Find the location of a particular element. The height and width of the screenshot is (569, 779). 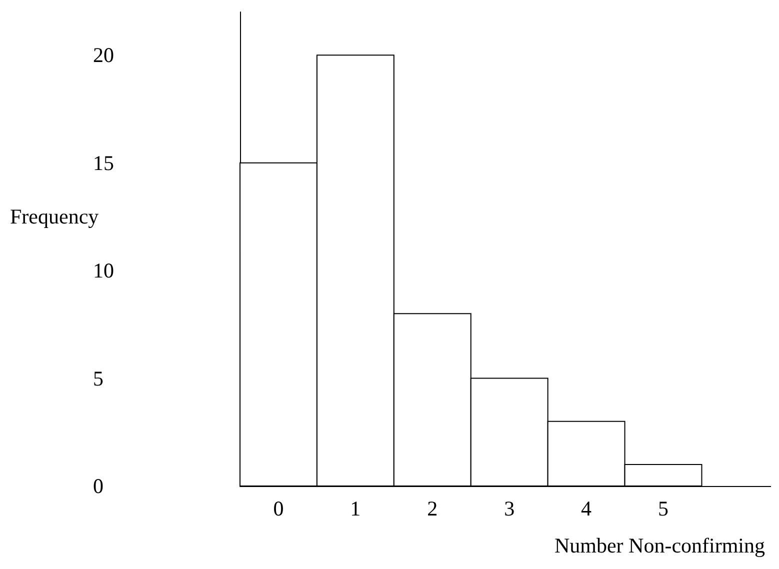

y-tick-label: 15 is located at coordinates (103, 162).